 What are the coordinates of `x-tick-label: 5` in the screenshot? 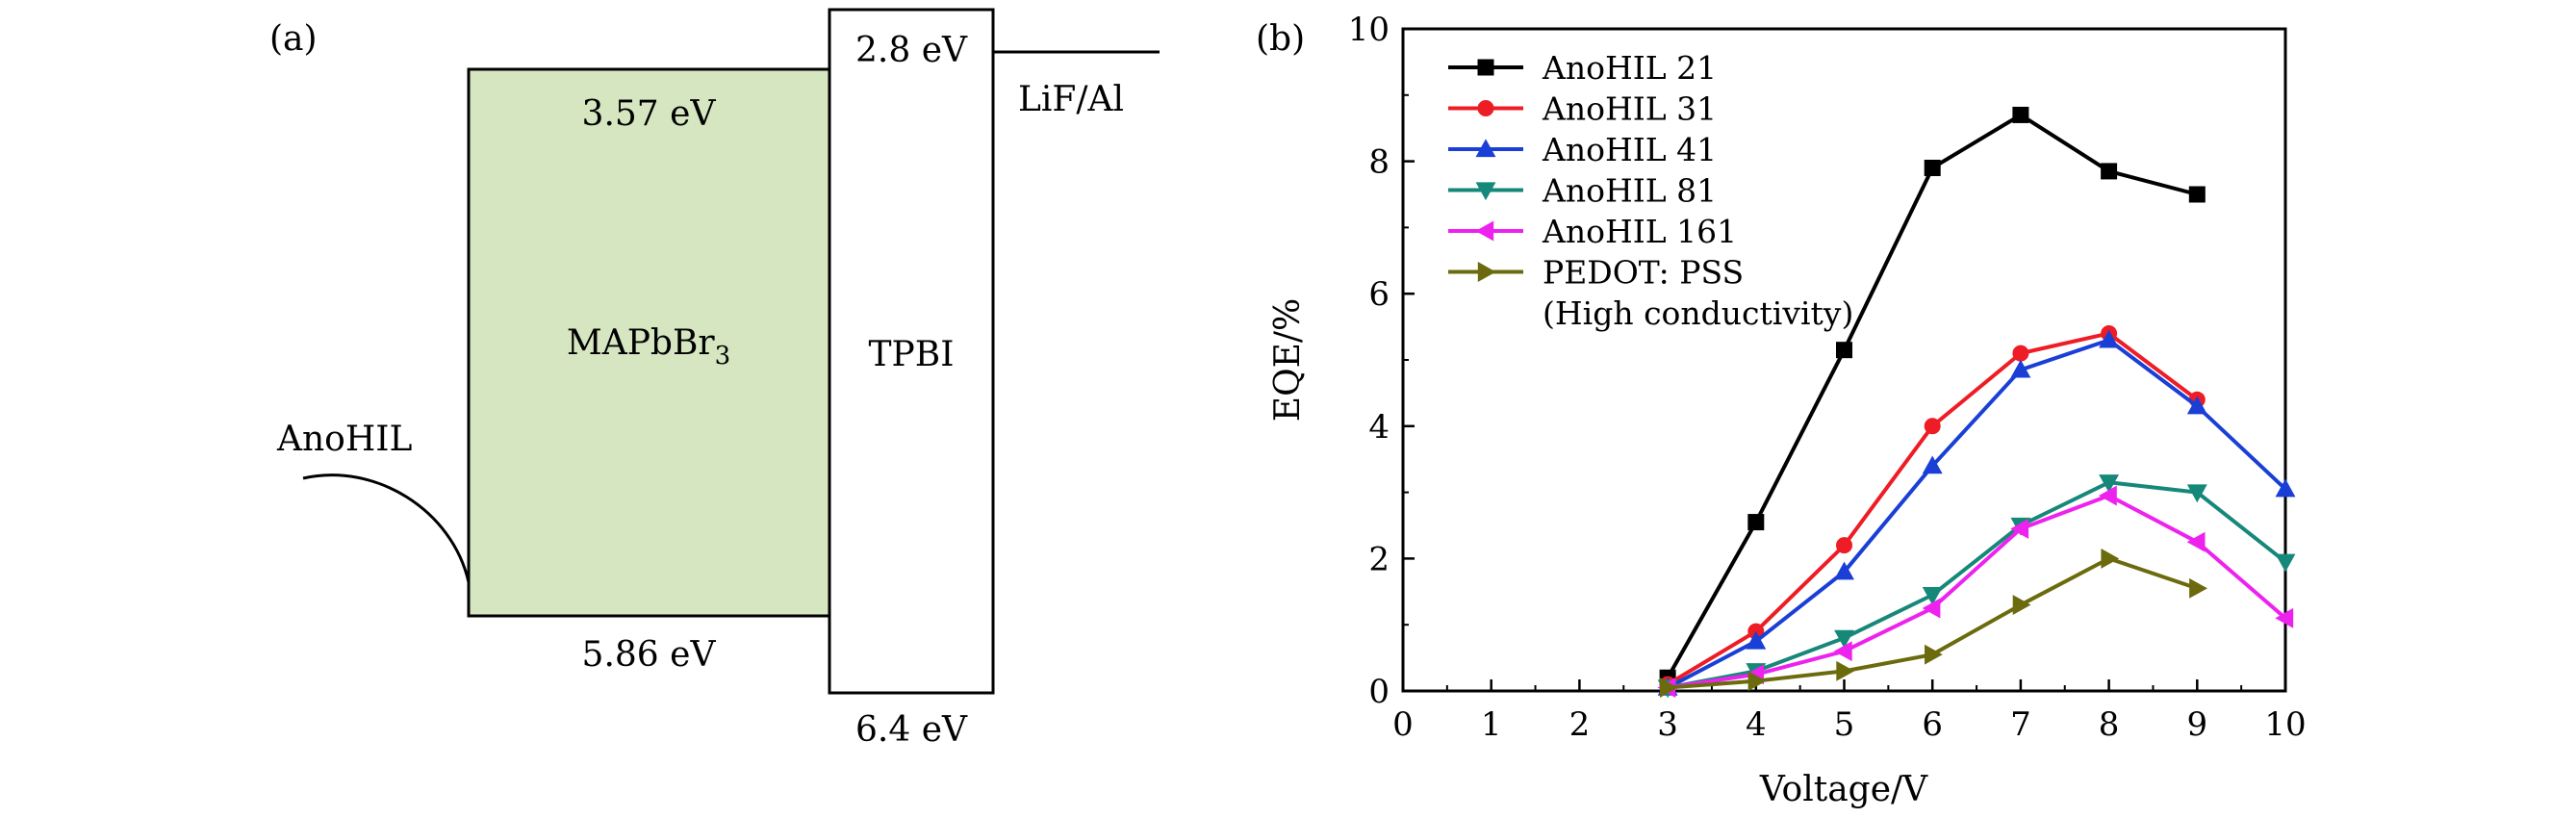 It's located at (1844, 724).